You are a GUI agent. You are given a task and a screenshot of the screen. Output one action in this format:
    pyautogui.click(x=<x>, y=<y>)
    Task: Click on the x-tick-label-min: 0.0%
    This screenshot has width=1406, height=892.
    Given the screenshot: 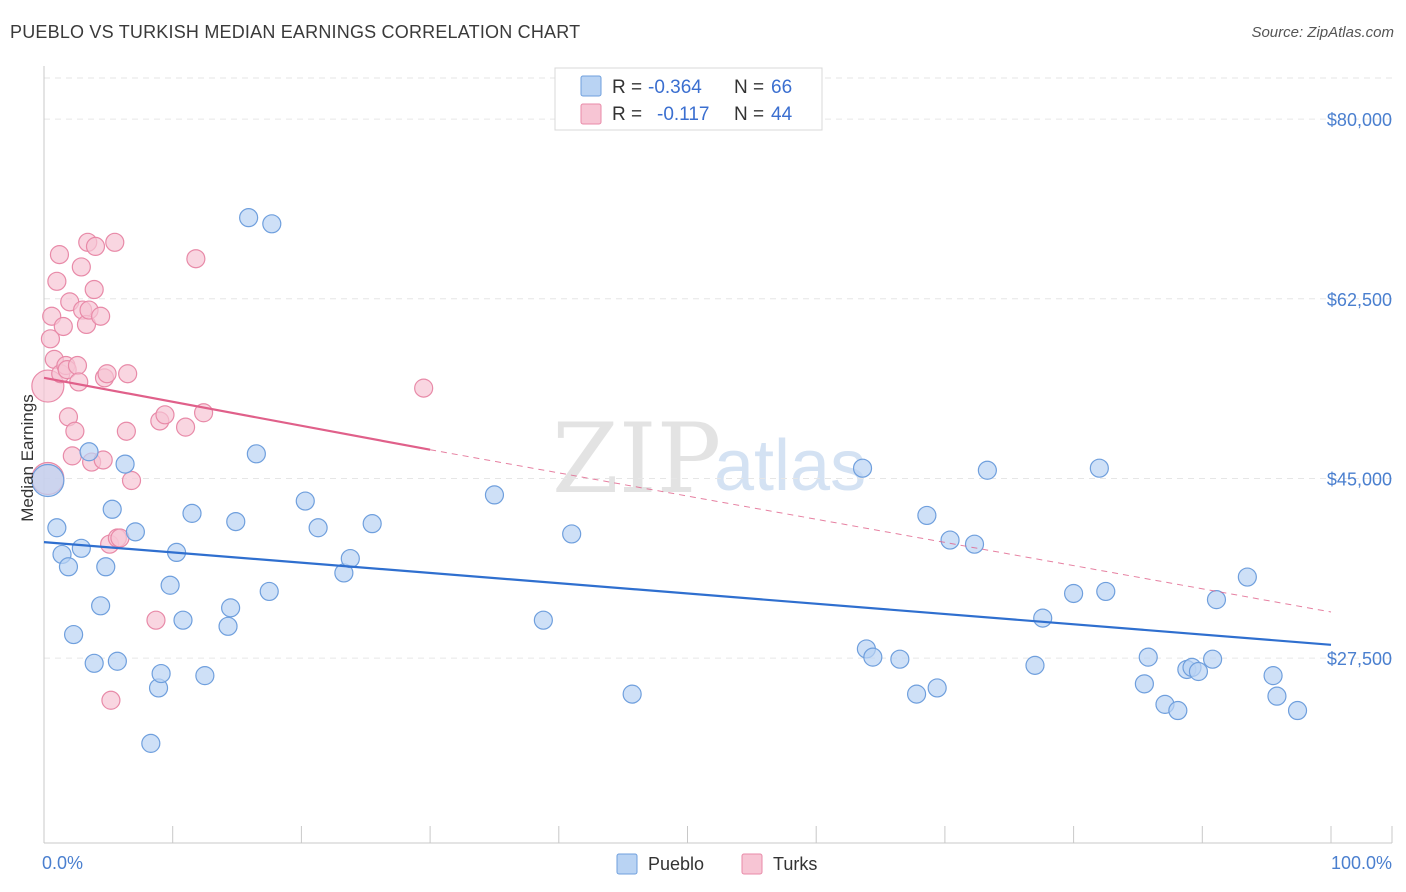 What is the action you would take?
    pyautogui.click(x=62, y=863)
    